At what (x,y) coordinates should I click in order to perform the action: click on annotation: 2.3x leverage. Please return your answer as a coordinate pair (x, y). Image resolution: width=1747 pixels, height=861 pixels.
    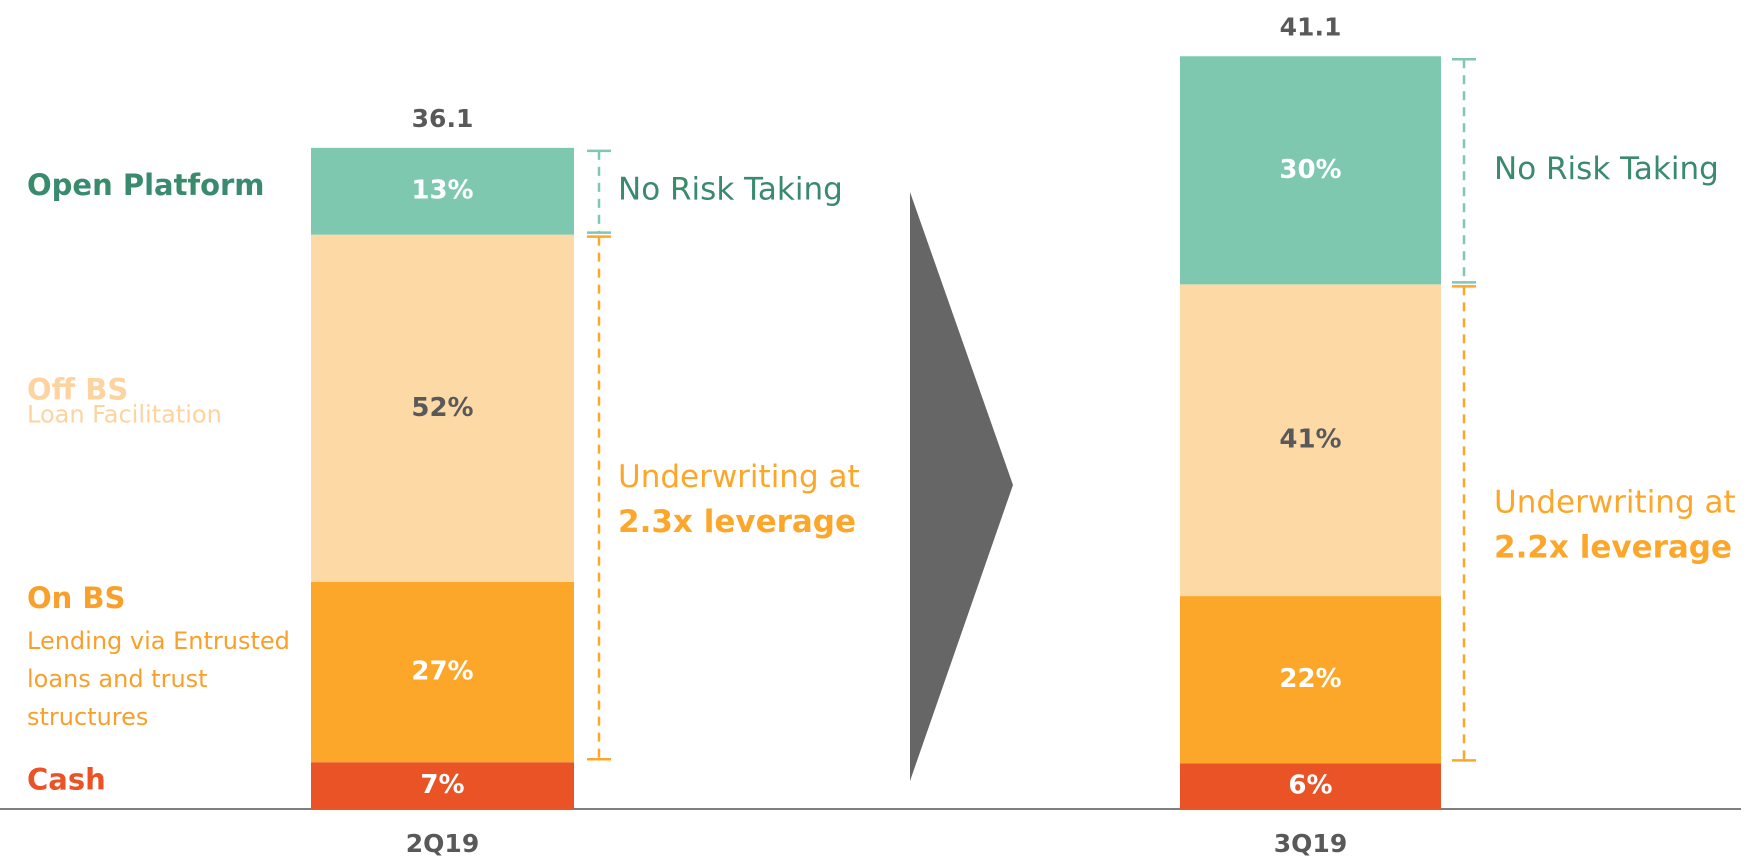
    Looking at the image, I should click on (737, 522).